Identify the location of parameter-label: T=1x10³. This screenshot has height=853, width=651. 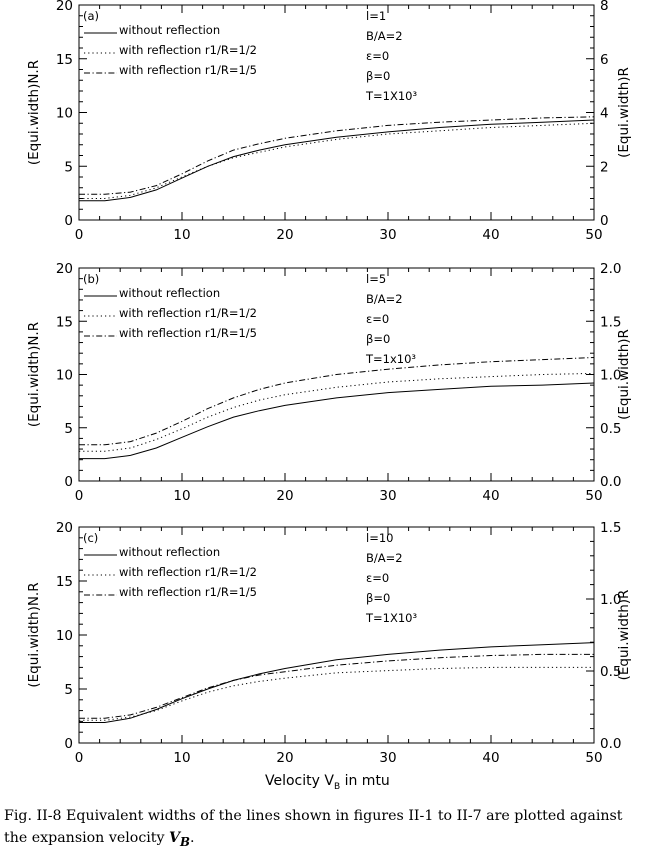
(390, 359).